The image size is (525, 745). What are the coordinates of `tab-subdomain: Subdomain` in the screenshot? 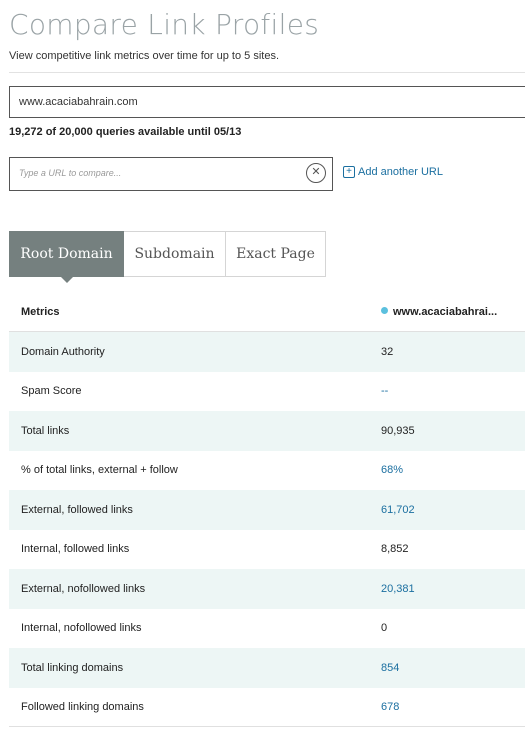 It's located at (175, 254).